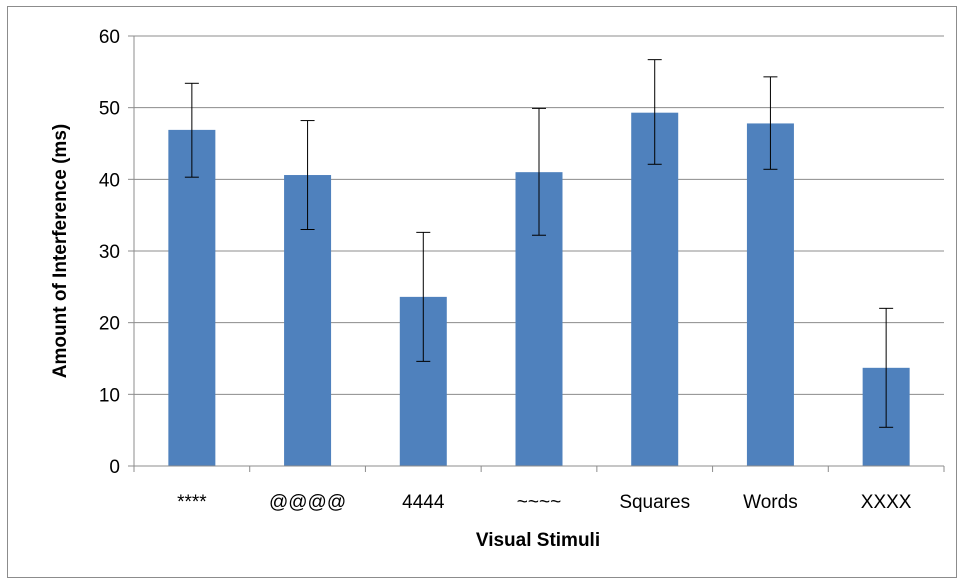 The height and width of the screenshot is (586, 961). What do you see at coordinates (109, 180) in the screenshot?
I see `y-tick-label: 40` at bounding box center [109, 180].